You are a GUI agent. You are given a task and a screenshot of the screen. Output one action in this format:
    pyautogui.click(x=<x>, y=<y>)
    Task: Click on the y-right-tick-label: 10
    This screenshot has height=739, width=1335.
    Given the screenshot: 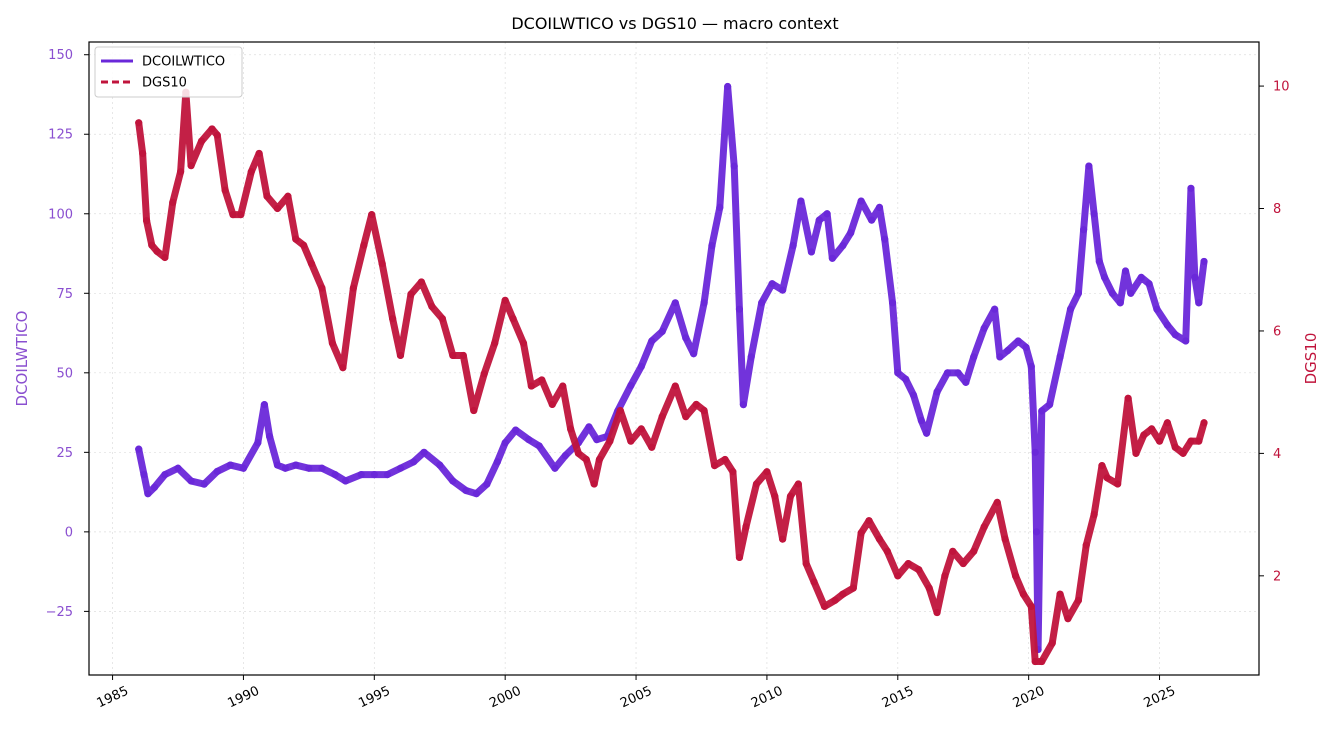 What is the action you would take?
    pyautogui.click(x=1281, y=87)
    